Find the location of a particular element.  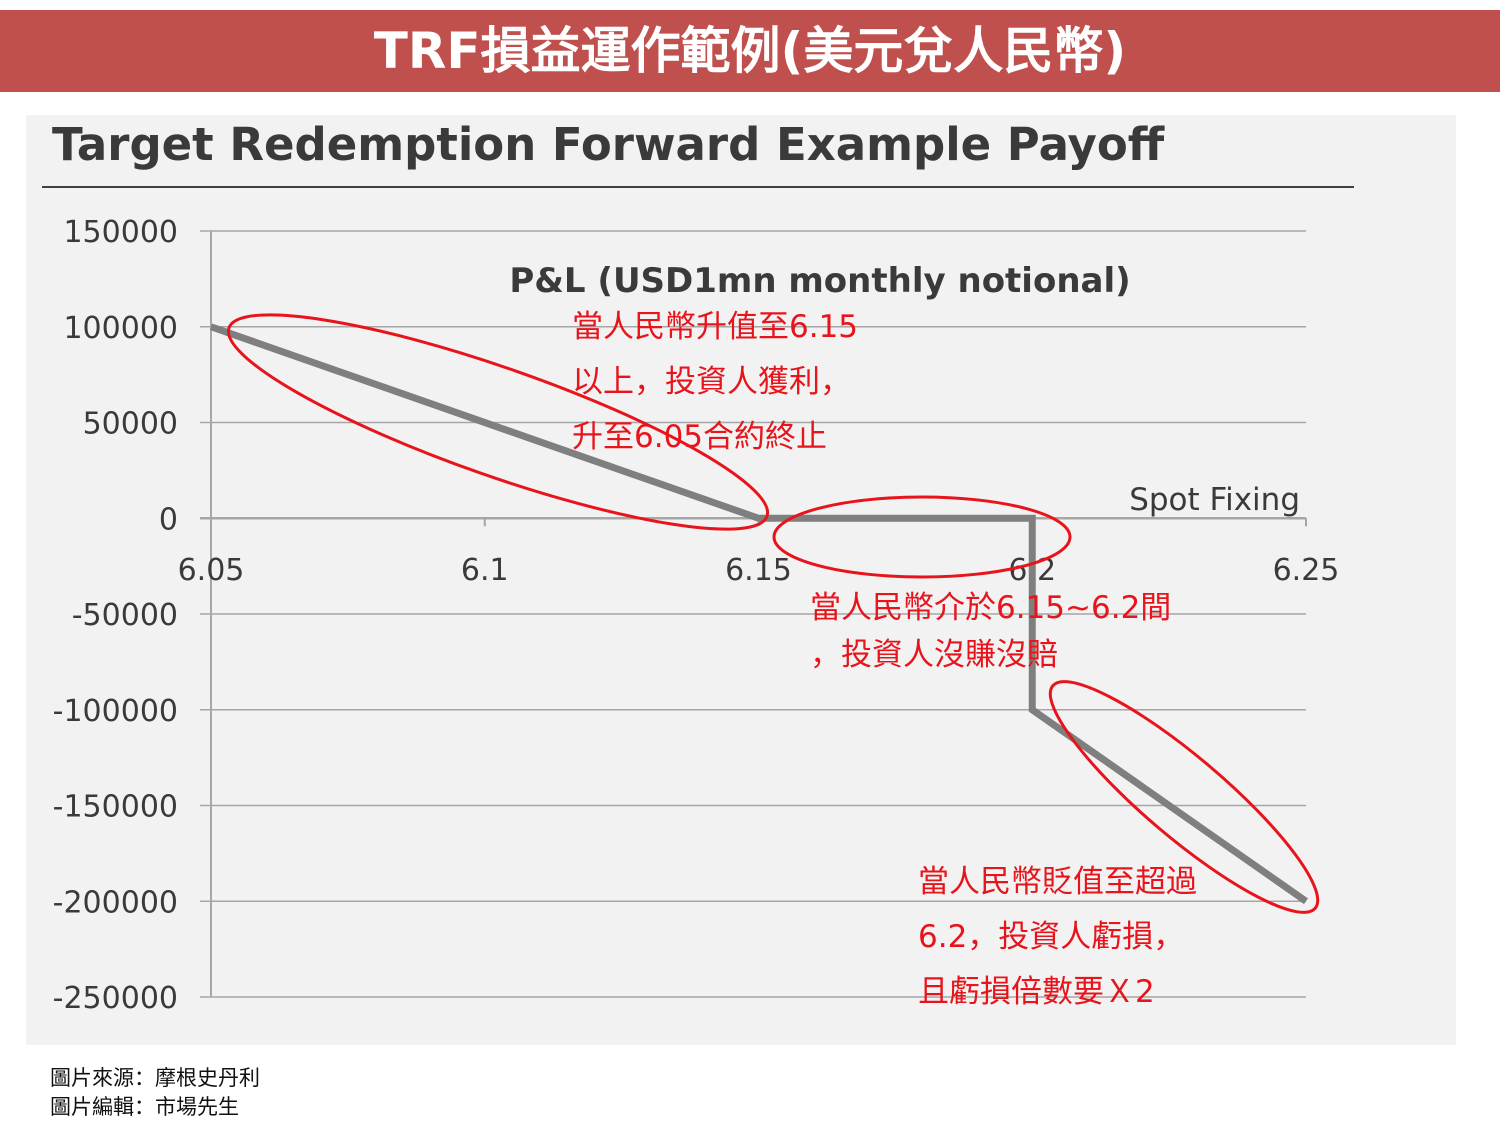

image-source-credit: 圖片來源：摩根史丹利 is located at coordinates (155, 1078).